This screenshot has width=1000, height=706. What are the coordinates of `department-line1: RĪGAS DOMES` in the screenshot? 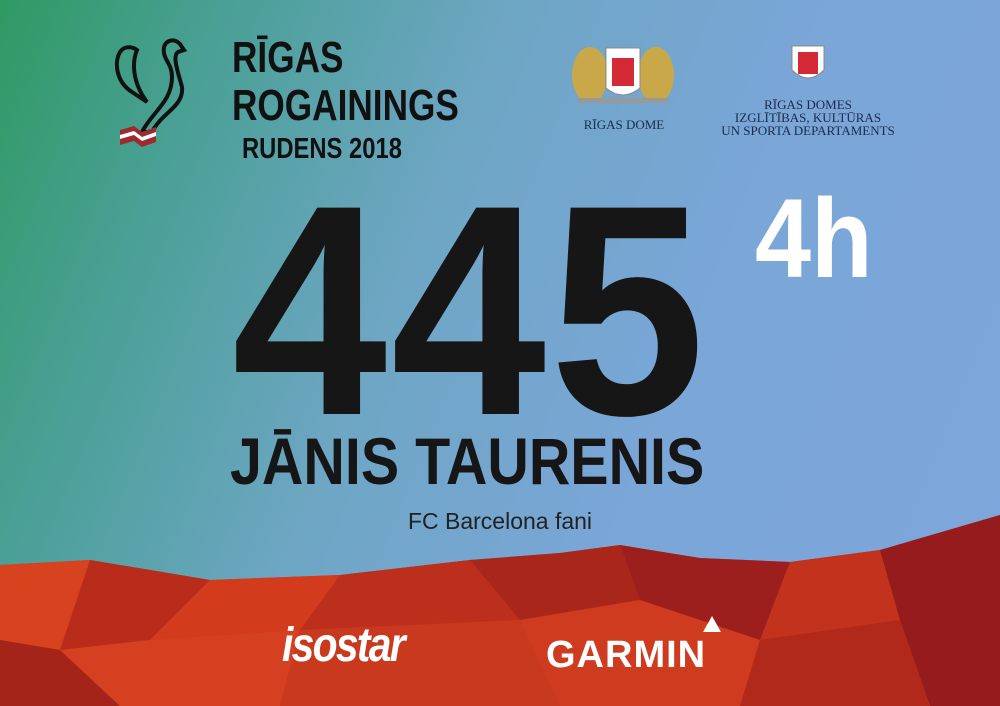 It's located at (808, 104).